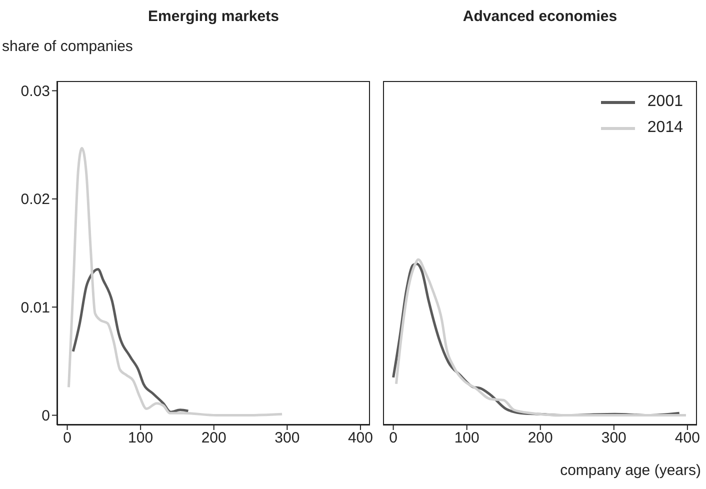 This screenshot has height=489, width=706. I want to click on y-tick-label: 0, so click(46, 416).